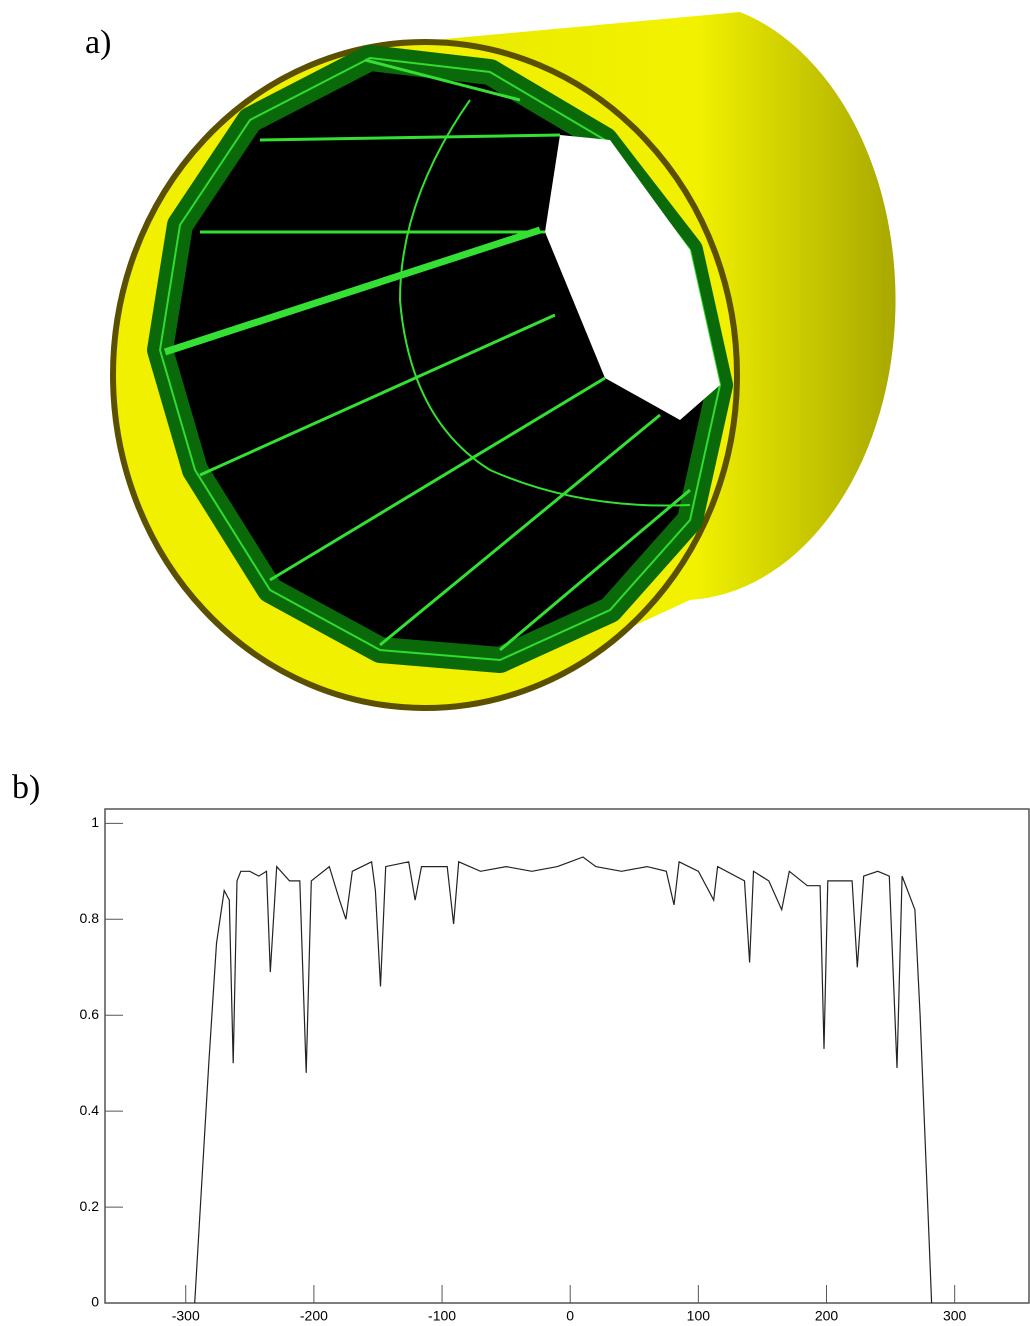 The height and width of the screenshot is (1326, 1030). Describe the element at coordinates (90, 1014) in the screenshot. I see `y-tick-label: 0.6` at that location.